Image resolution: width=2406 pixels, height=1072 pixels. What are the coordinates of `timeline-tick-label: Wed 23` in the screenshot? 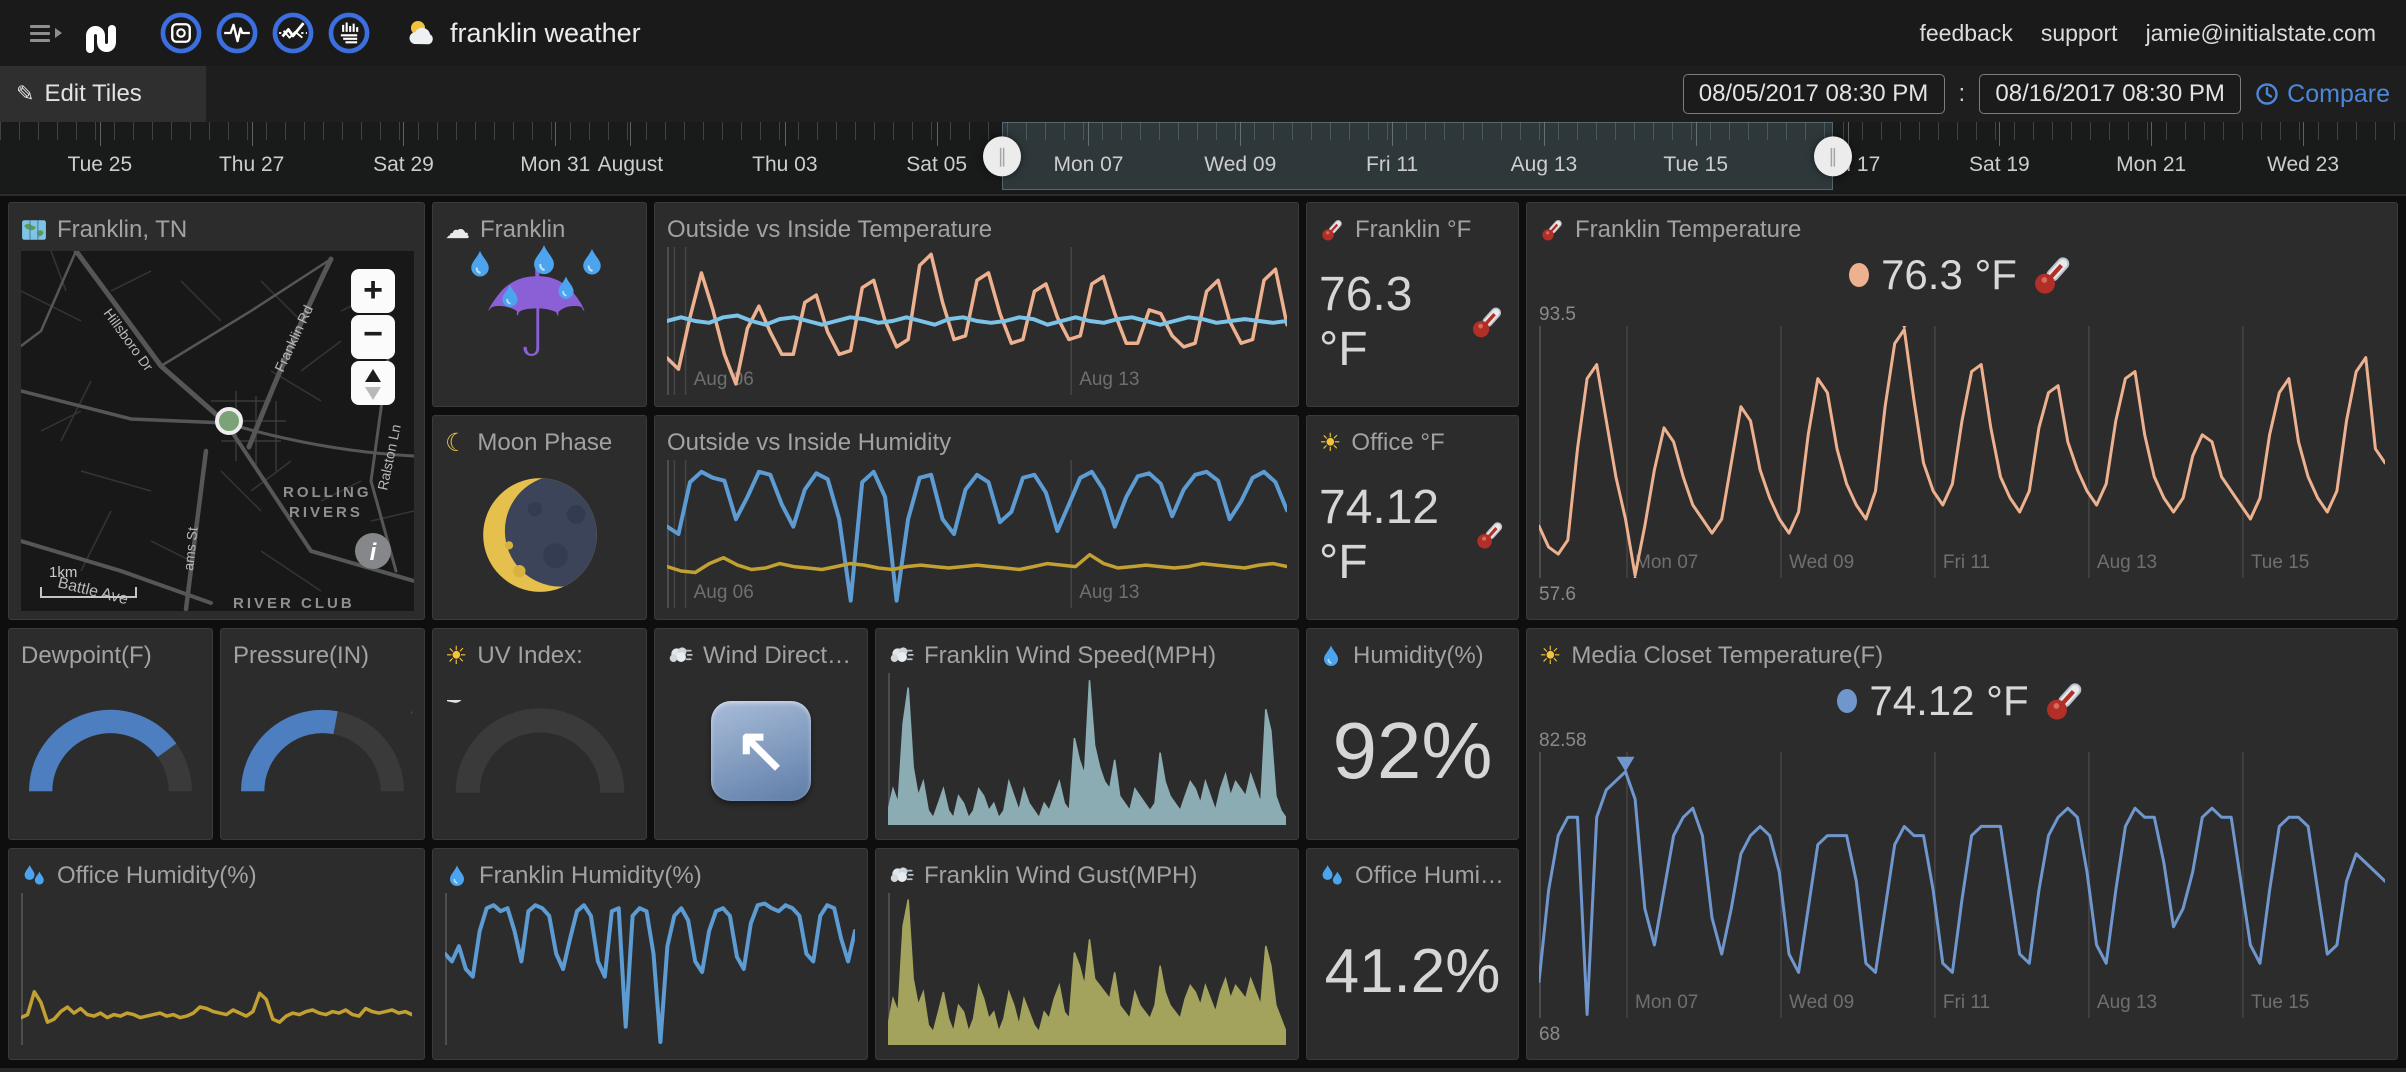 It's located at (2303, 164).